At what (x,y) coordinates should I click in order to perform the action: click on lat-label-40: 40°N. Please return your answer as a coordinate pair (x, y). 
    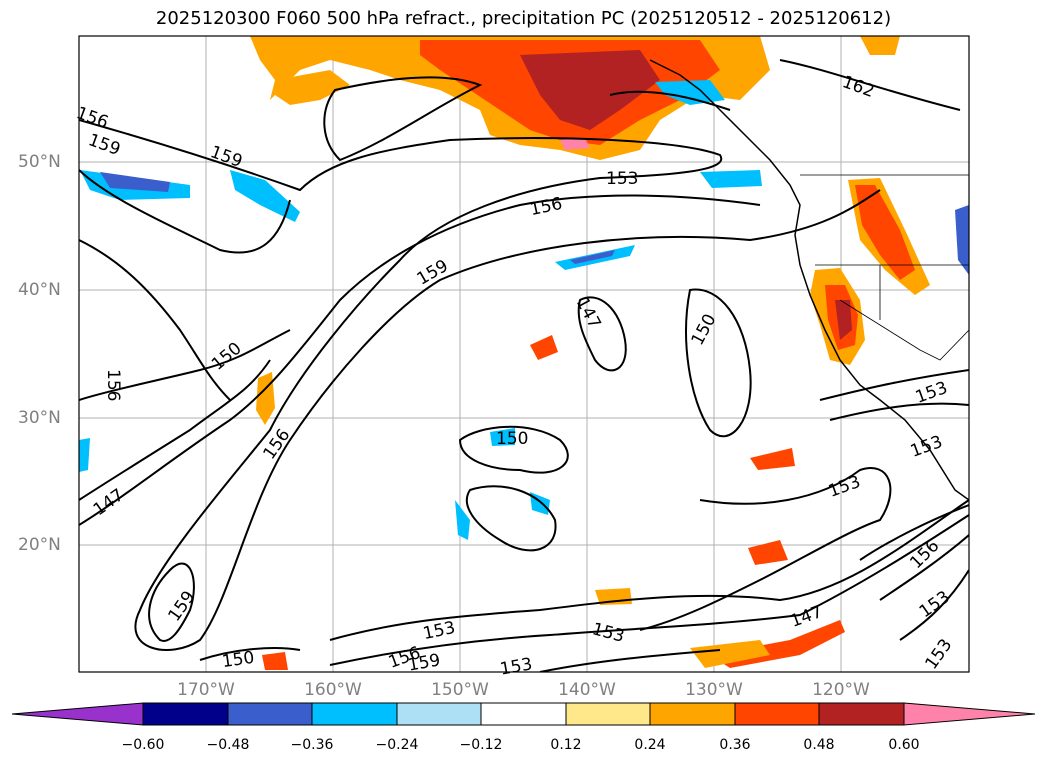
    Looking at the image, I should click on (39, 290).